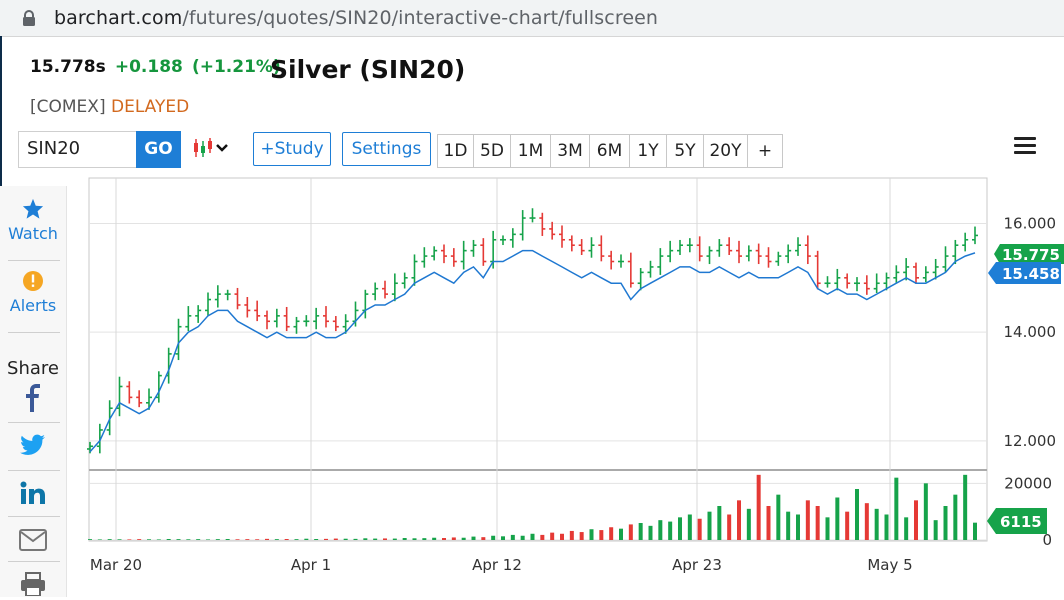 The height and width of the screenshot is (600, 1064). Describe the element at coordinates (292, 149) in the screenshot. I see `add-study-button: +Study` at that location.